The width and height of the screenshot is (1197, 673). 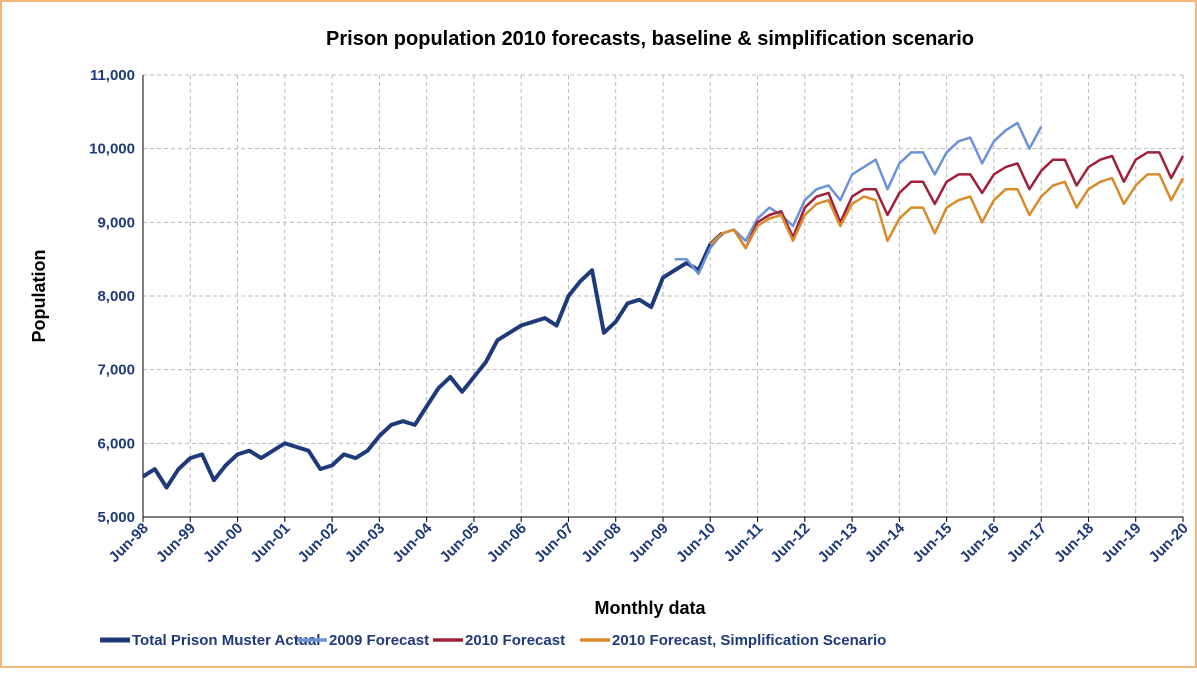 I want to click on y-tick-label: 8,000, so click(x=116, y=296).